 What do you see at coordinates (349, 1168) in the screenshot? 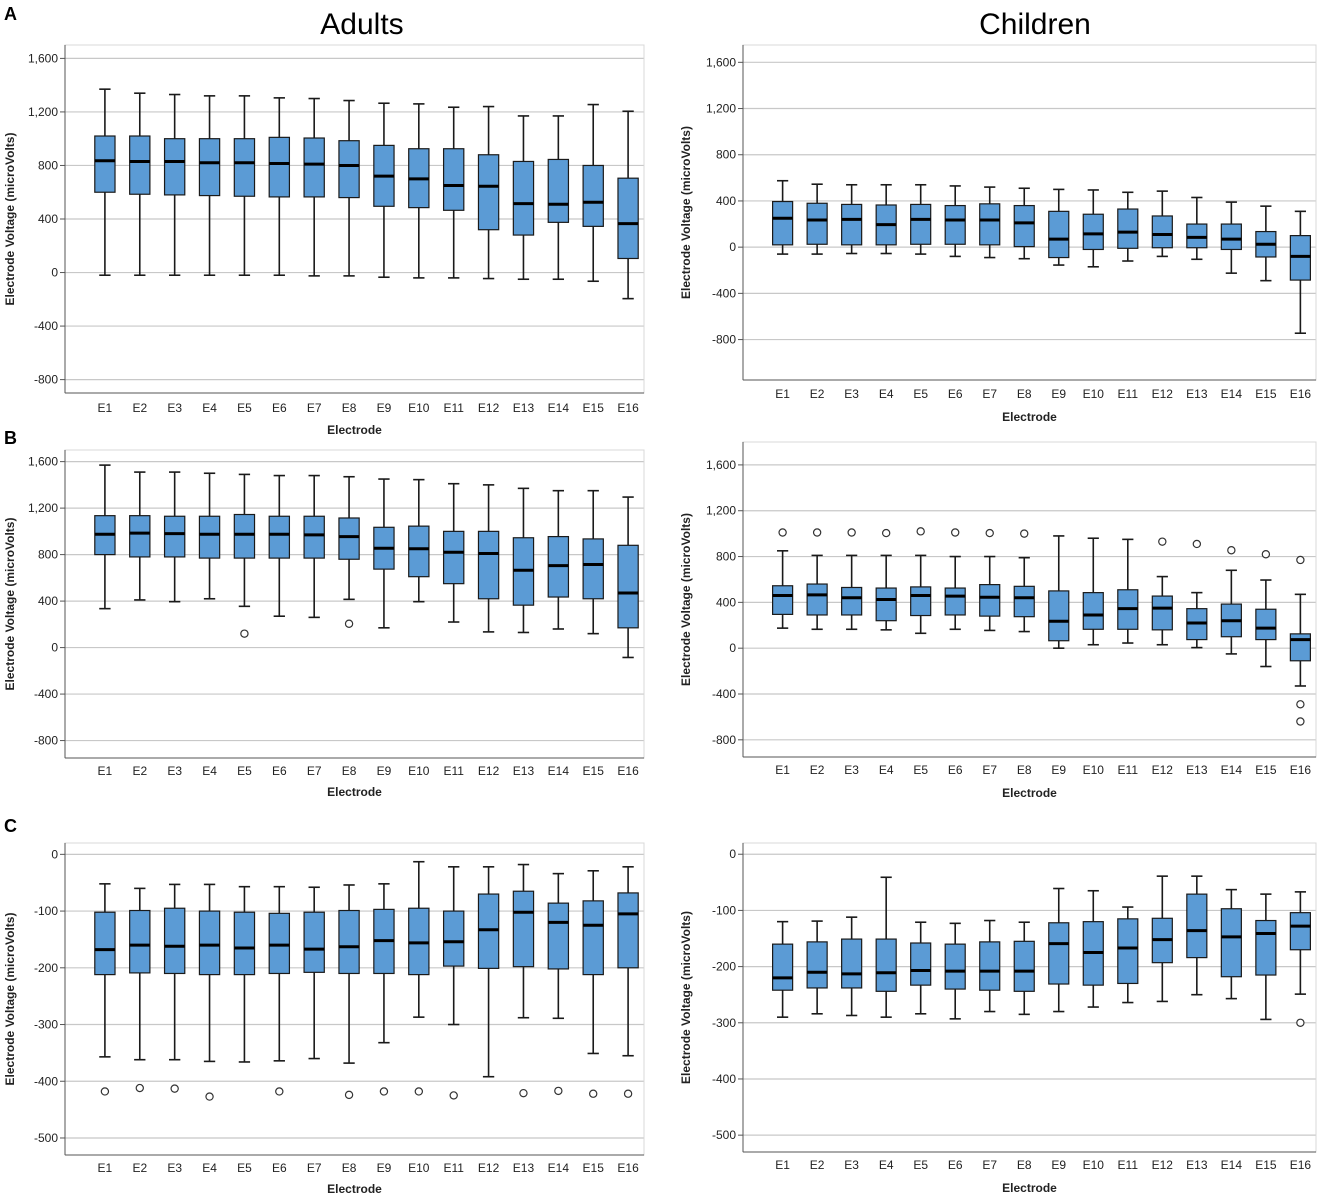
I see `x-tick-label: E8` at bounding box center [349, 1168].